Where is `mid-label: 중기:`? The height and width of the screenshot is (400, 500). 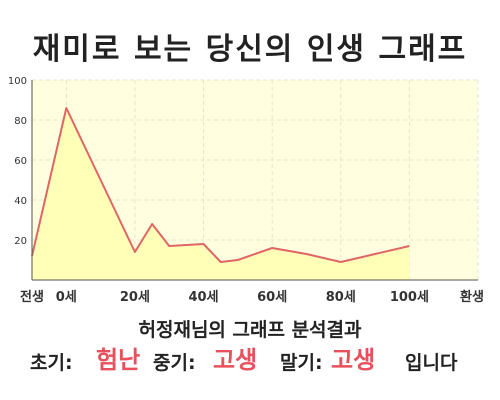
mid-label: 중기: is located at coordinates (174, 363).